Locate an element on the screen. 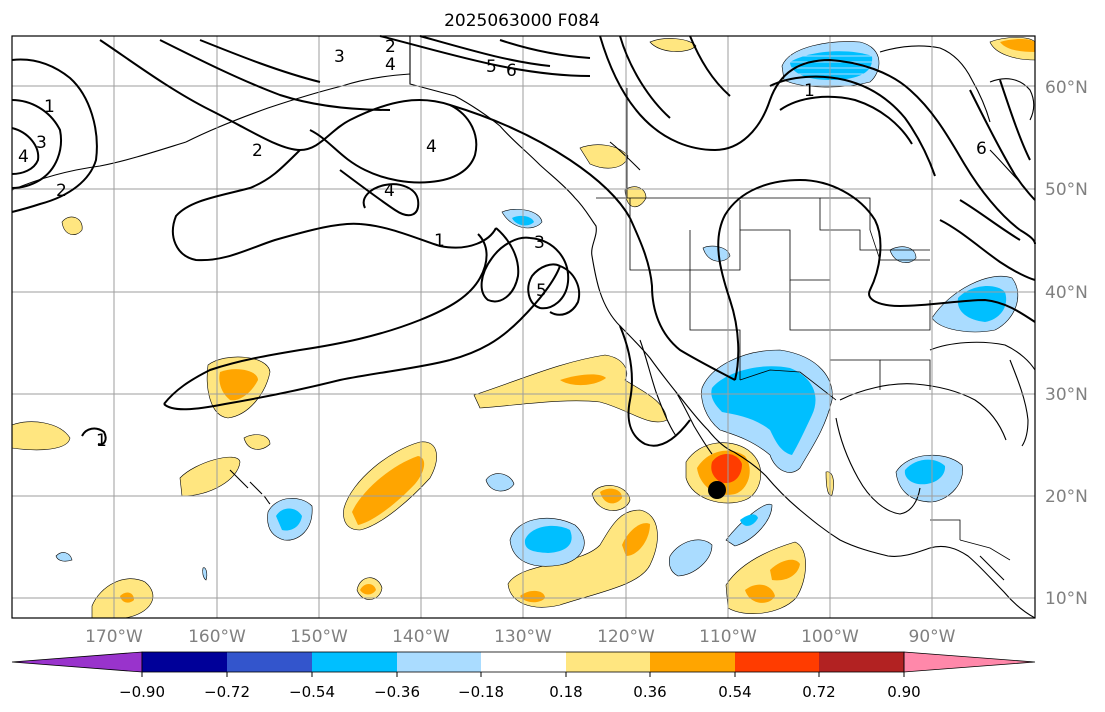  colorbar-extend-low is located at coordinates (77, 662).